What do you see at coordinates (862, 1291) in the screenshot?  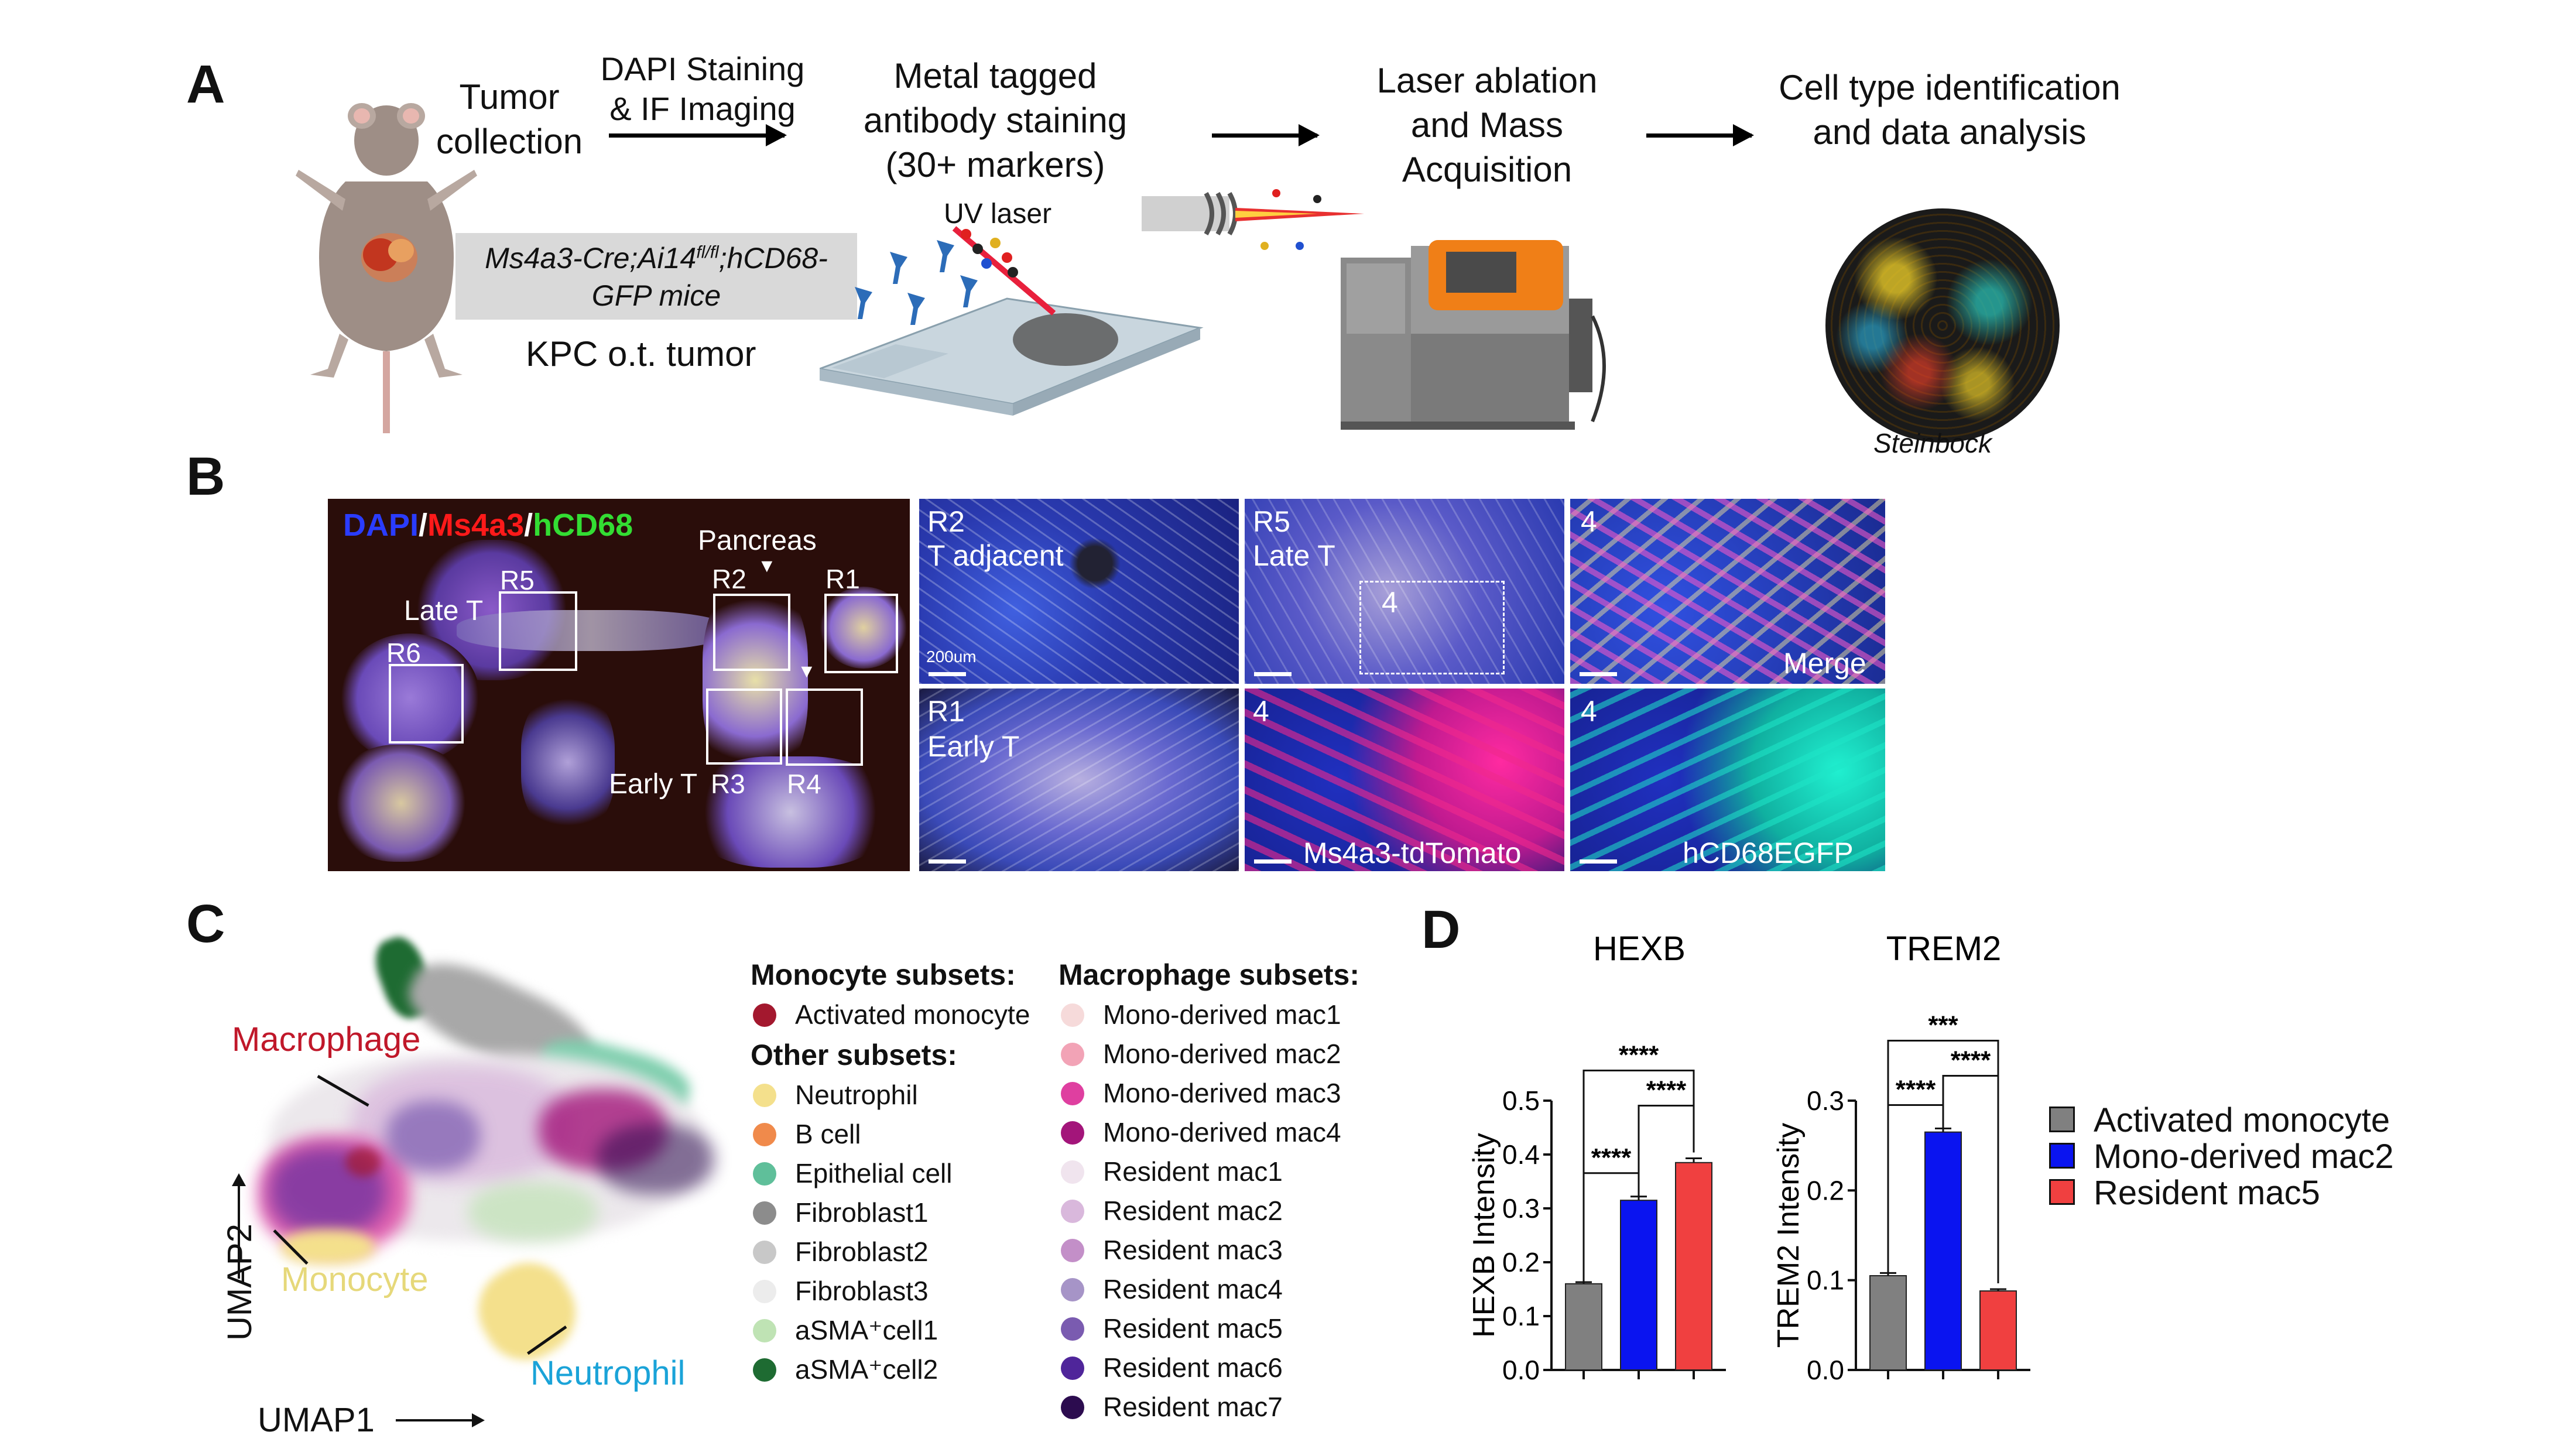 I see `legend-label: Fibroblast3` at bounding box center [862, 1291].